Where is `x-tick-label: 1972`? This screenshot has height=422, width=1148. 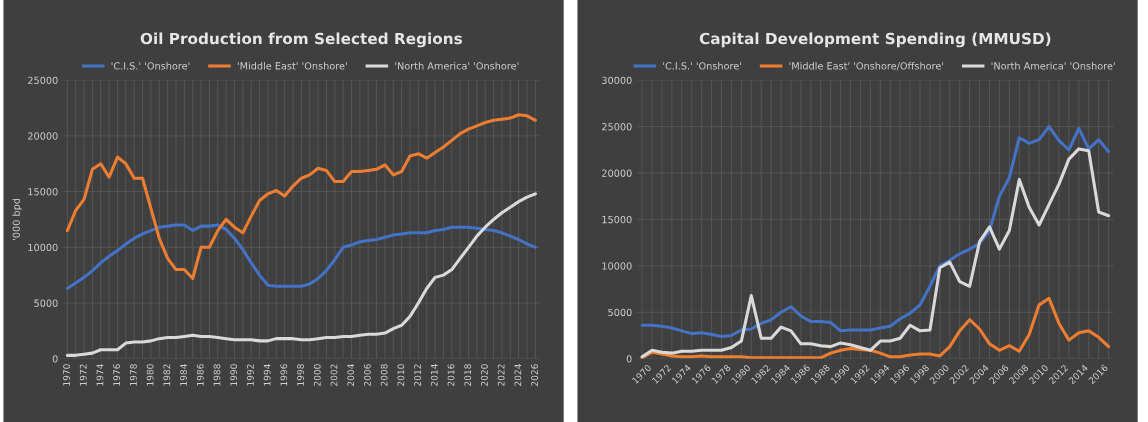
x-tick-label: 1972 is located at coordinates (83, 375).